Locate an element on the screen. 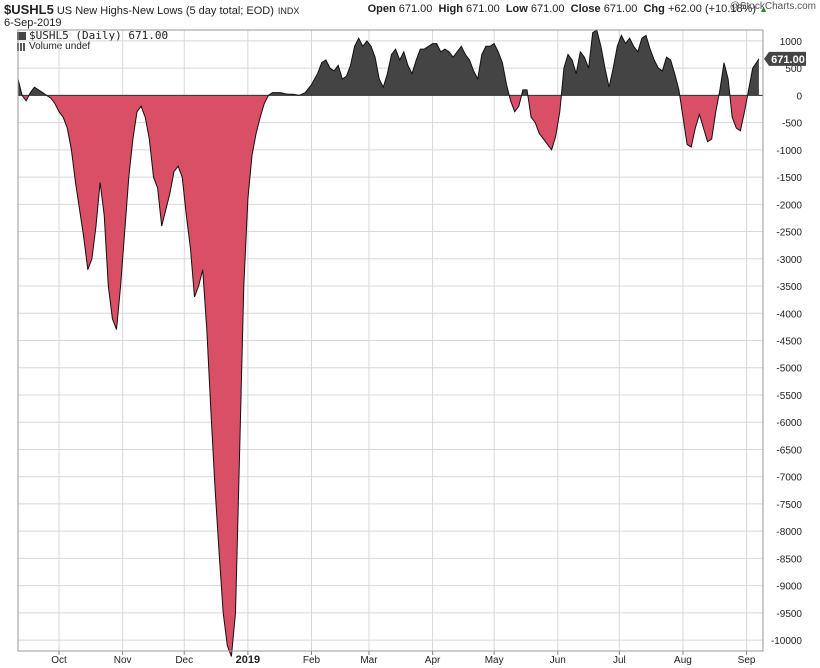 The width and height of the screenshot is (820, 668). legend-volume-label: Volume undef is located at coordinates (60, 46).